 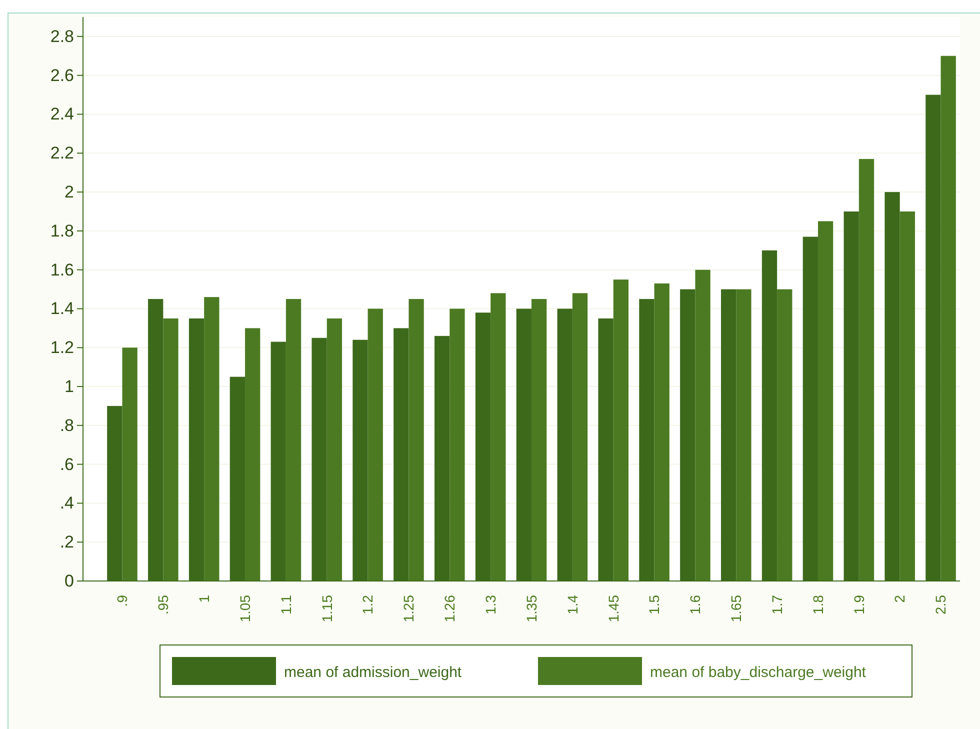 I want to click on x-tick-label: 1.6, so click(x=695, y=604).